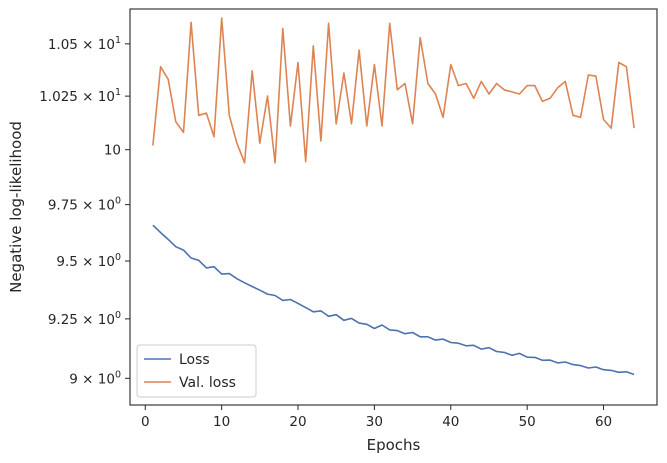 The width and height of the screenshot is (667, 463). I want to click on x-tick-label: 50, so click(527, 422).